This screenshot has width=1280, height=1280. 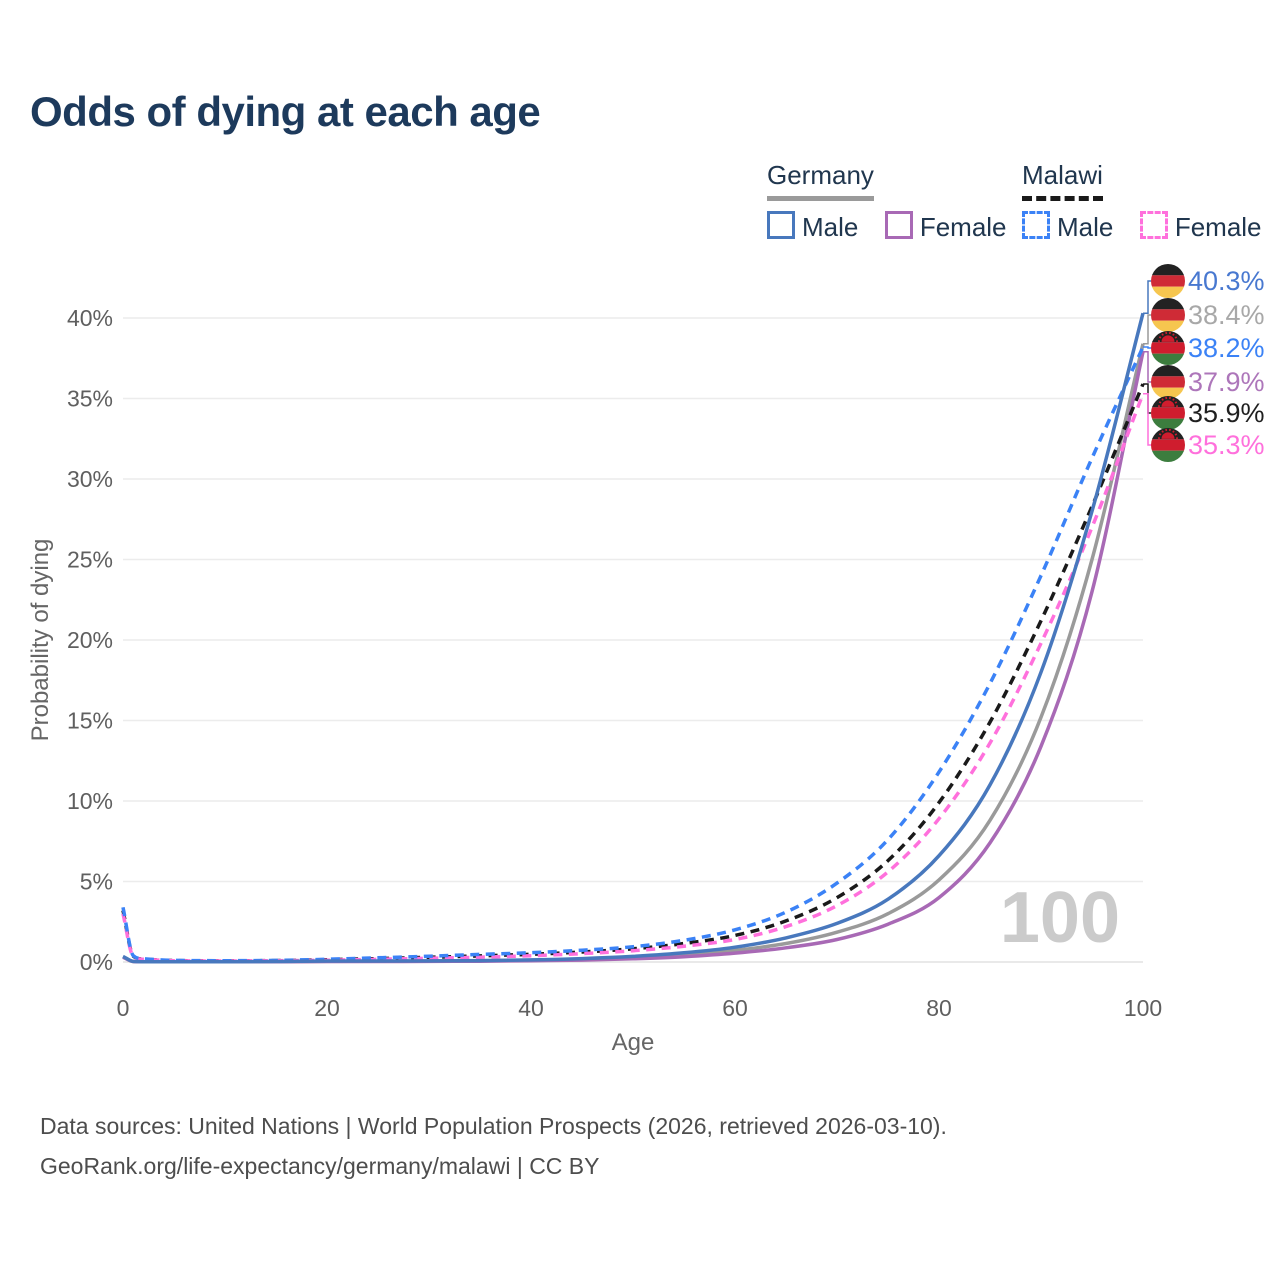 I want to click on page-title: Odds of dying at each age, so click(x=285, y=111).